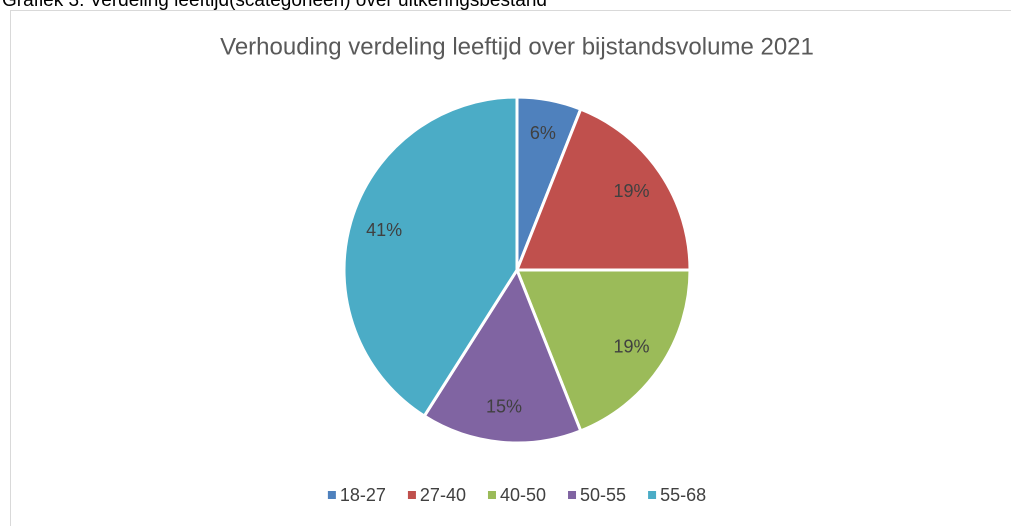 The image size is (1011, 526). I want to click on data-label: 41%, so click(384, 230).